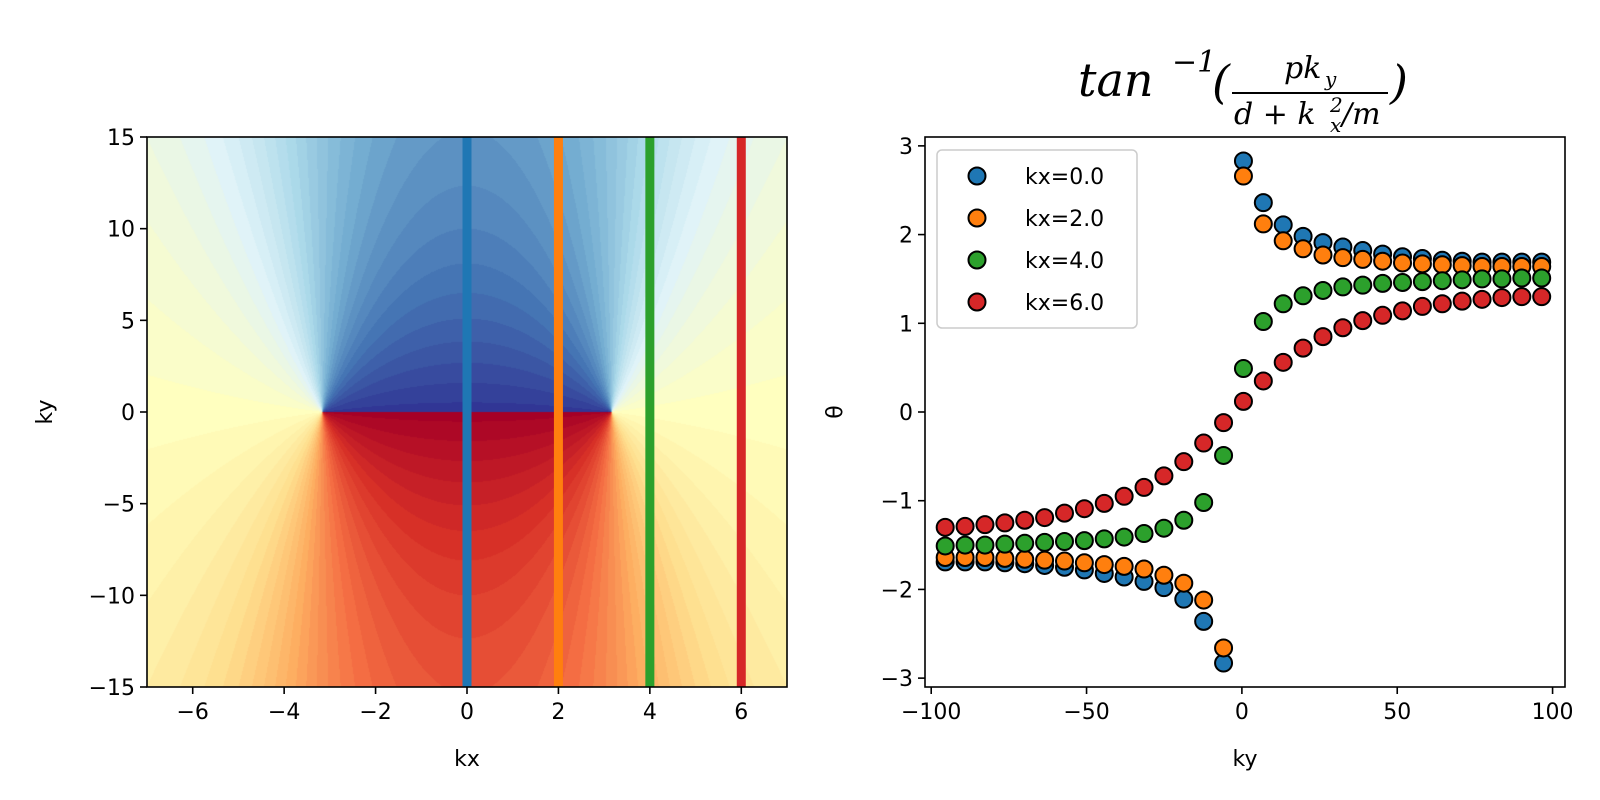  Describe the element at coordinates (1398, 82) in the screenshot. I see `title-close-paren: )` at that location.